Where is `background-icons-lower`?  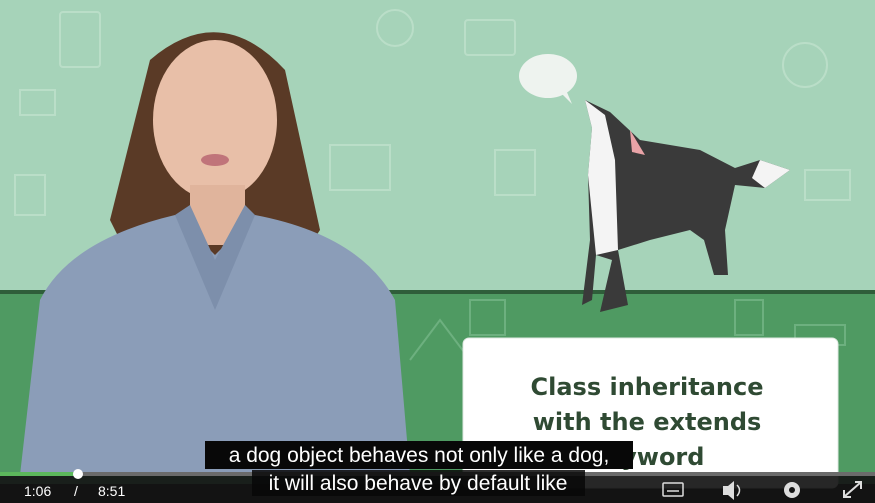 background-icons-lower is located at coordinates (627, 330).